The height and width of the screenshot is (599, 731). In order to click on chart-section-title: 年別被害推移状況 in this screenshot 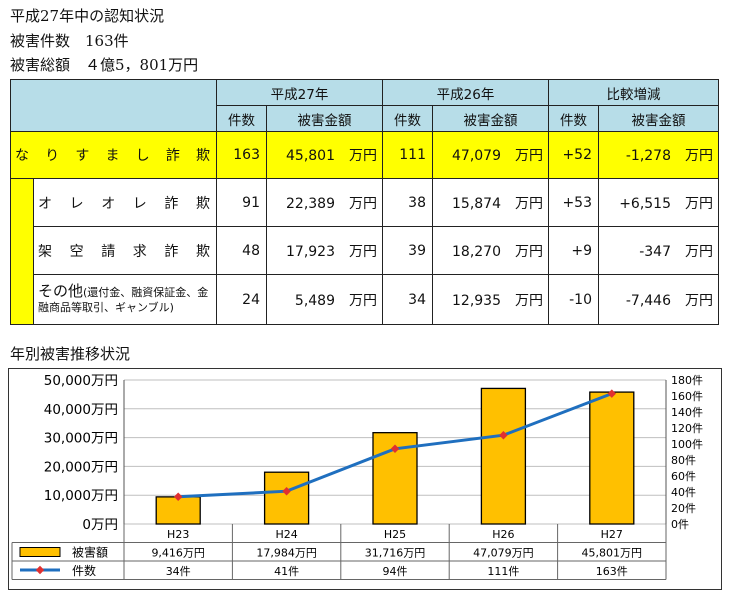, I will do `click(70, 354)`.